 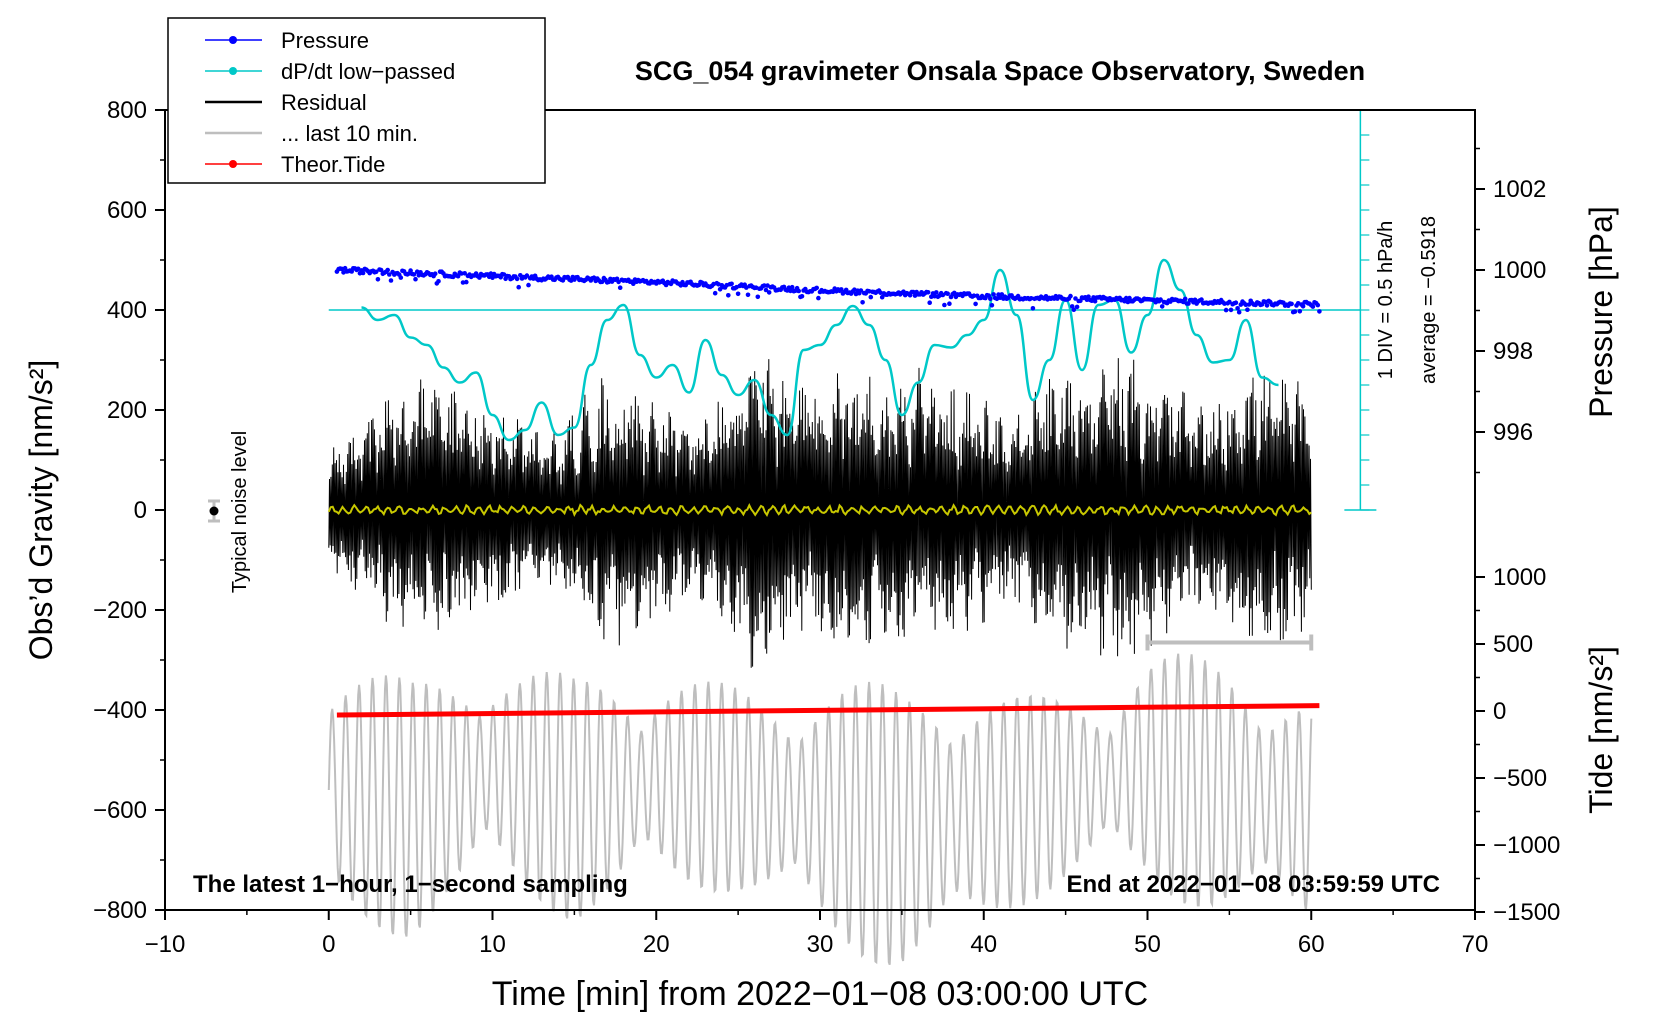 What do you see at coordinates (1526, 845) in the screenshot?
I see `tide-tick-label: −1000` at bounding box center [1526, 845].